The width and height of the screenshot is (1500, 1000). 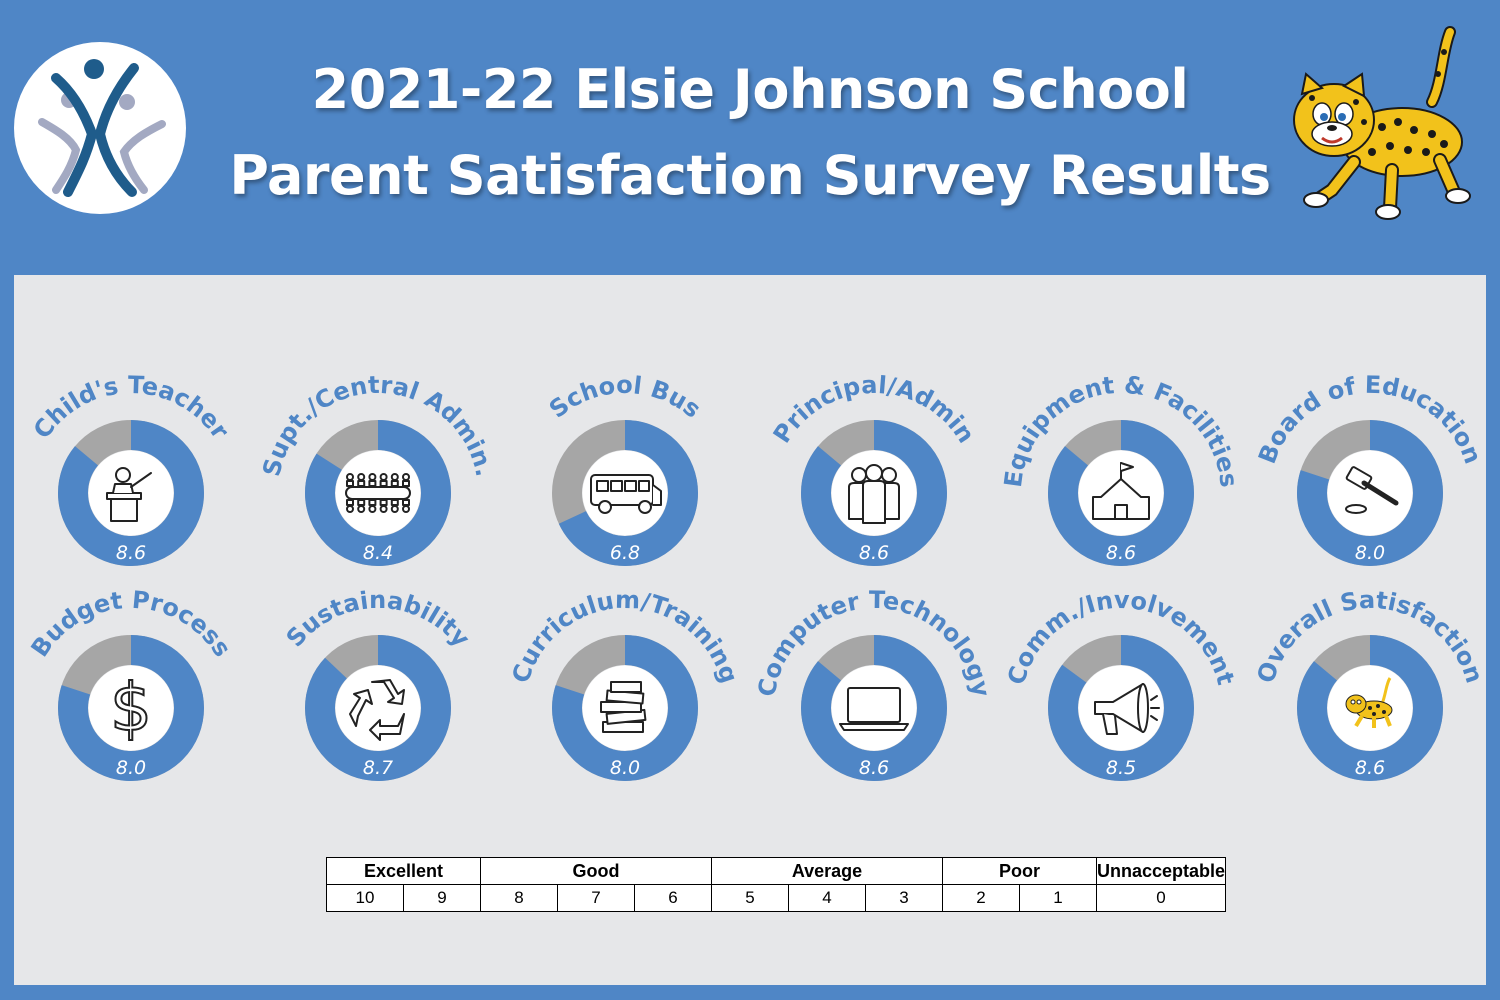 What do you see at coordinates (1369, 702) in the screenshot?
I see `leopard-icon` at bounding box center [1369, 702].